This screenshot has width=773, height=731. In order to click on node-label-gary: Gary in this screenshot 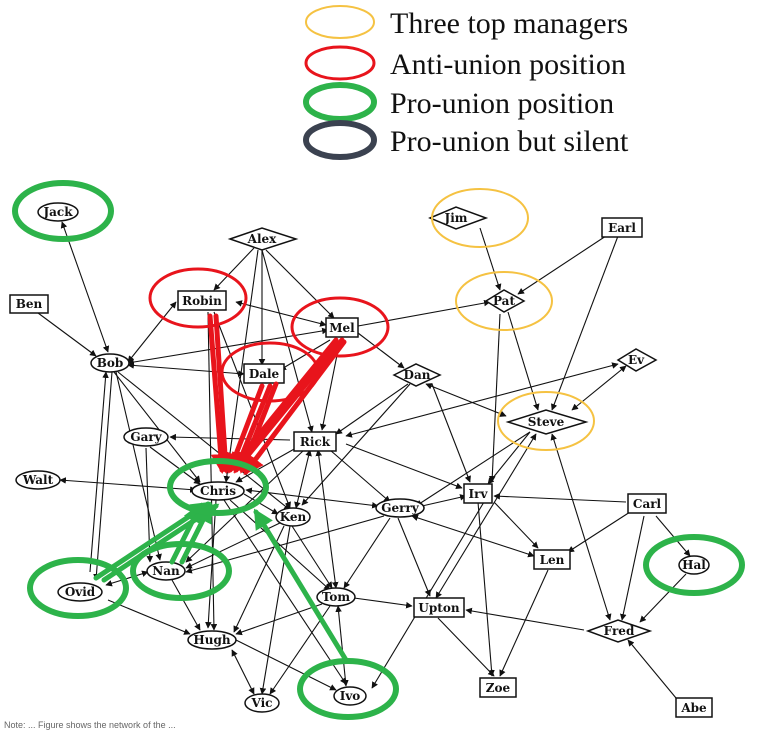, I will do `click(146, 437)`.